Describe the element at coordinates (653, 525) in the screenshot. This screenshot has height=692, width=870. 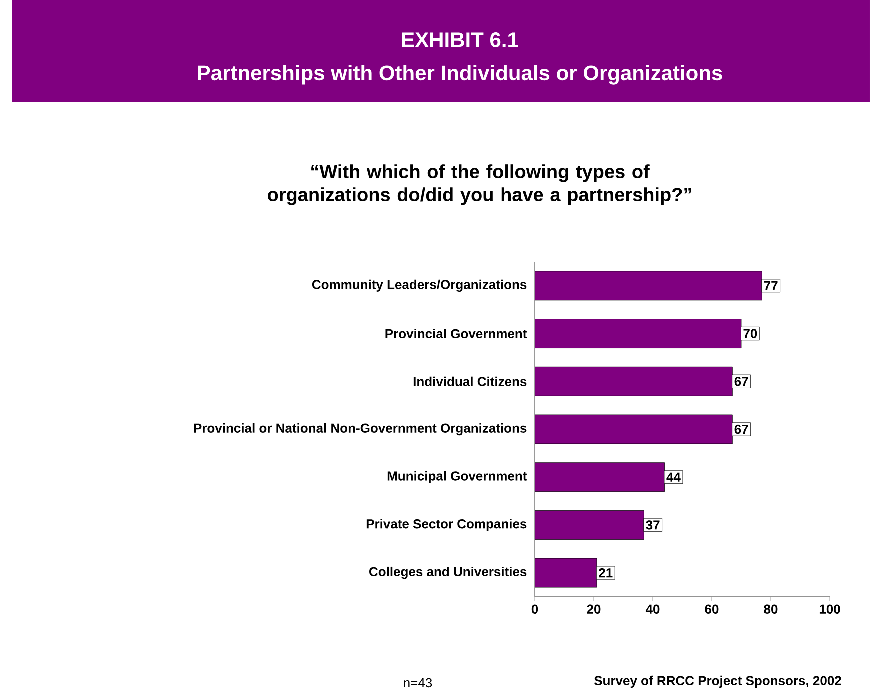
I see `data-label: 37` at that location.